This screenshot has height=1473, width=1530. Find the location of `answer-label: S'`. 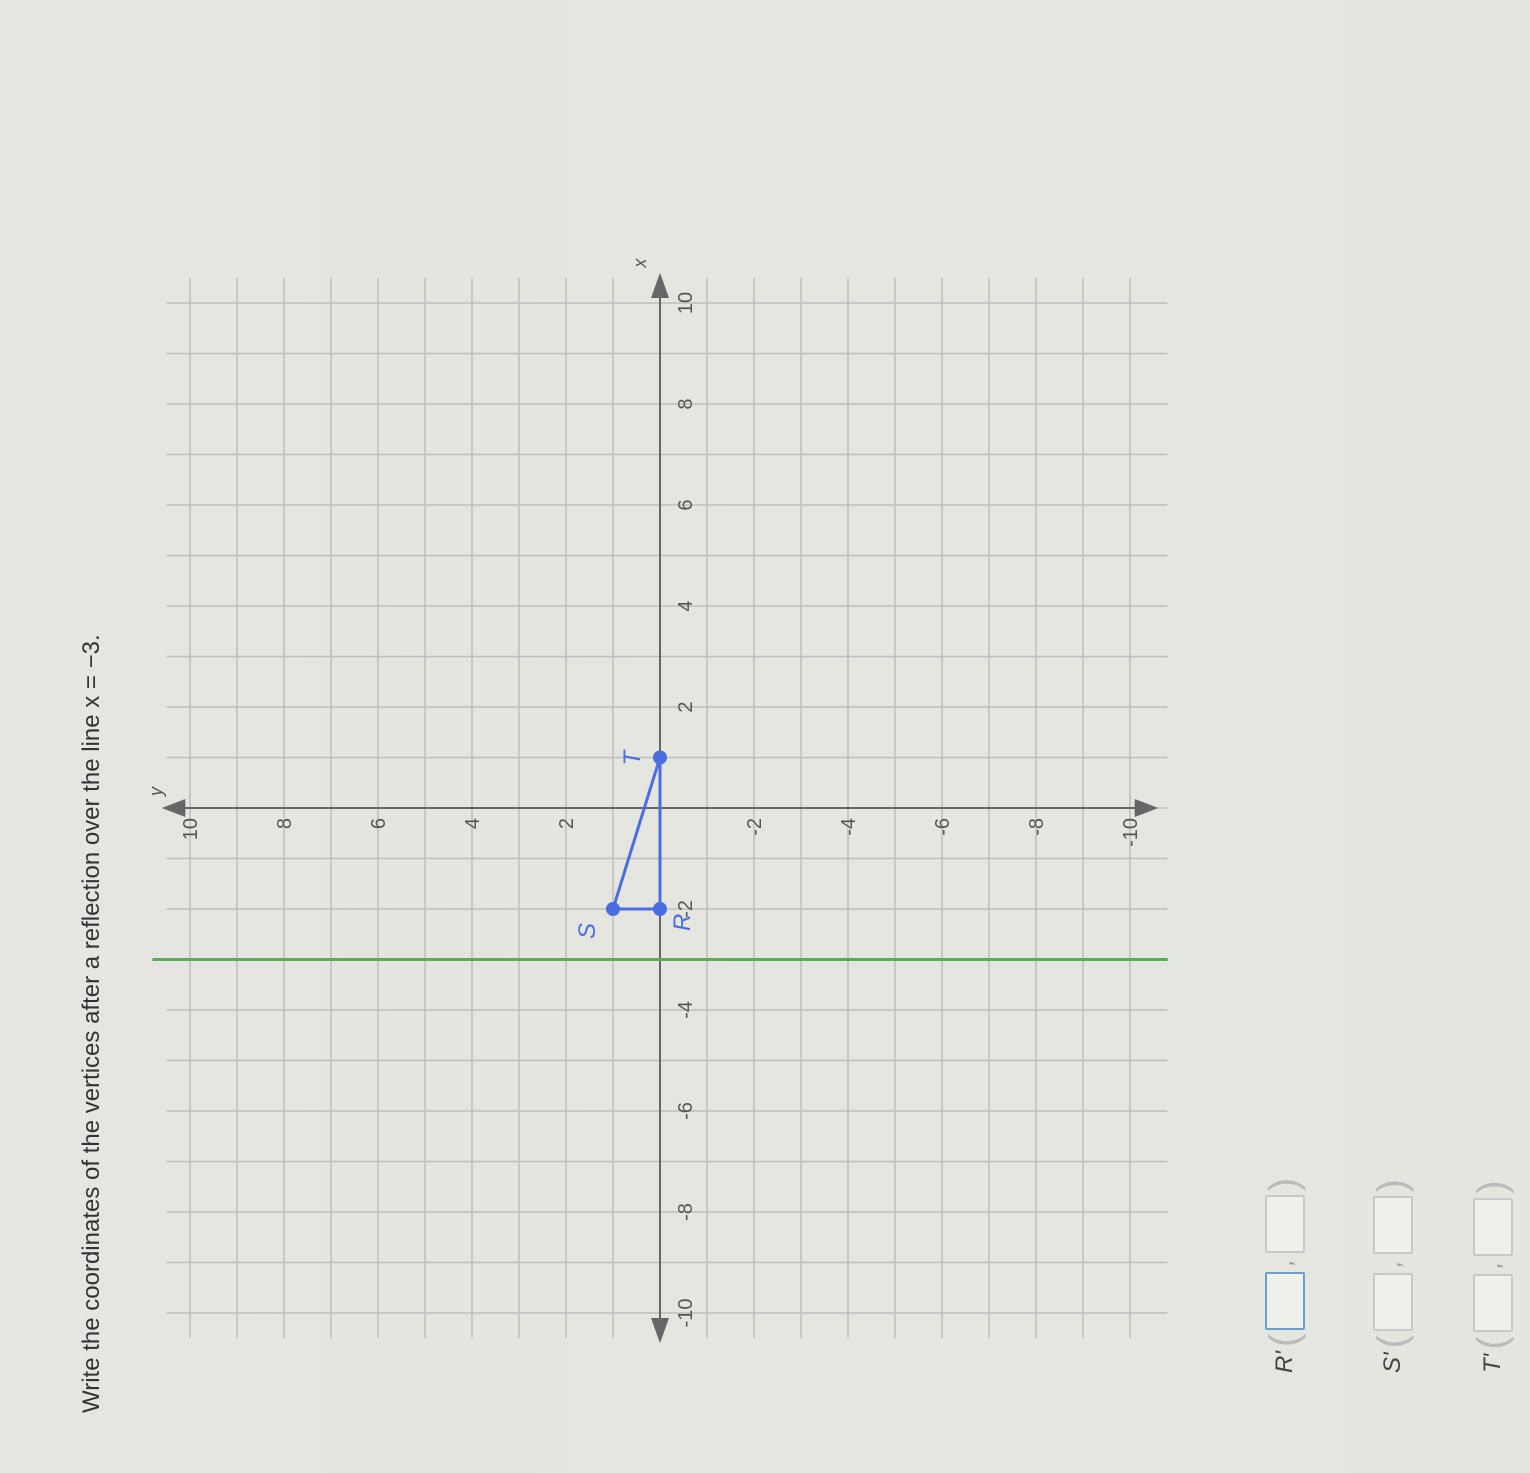

answer-label: S' is located at coordinates (1392, 1362).